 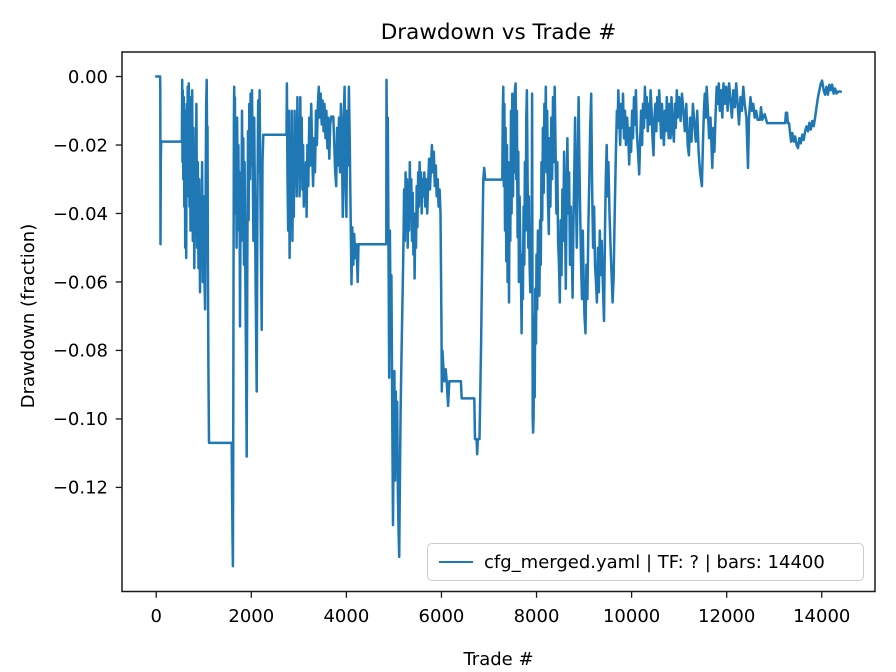 I want to click on y-tick-label: −0.12, so click(x=80, y=488).